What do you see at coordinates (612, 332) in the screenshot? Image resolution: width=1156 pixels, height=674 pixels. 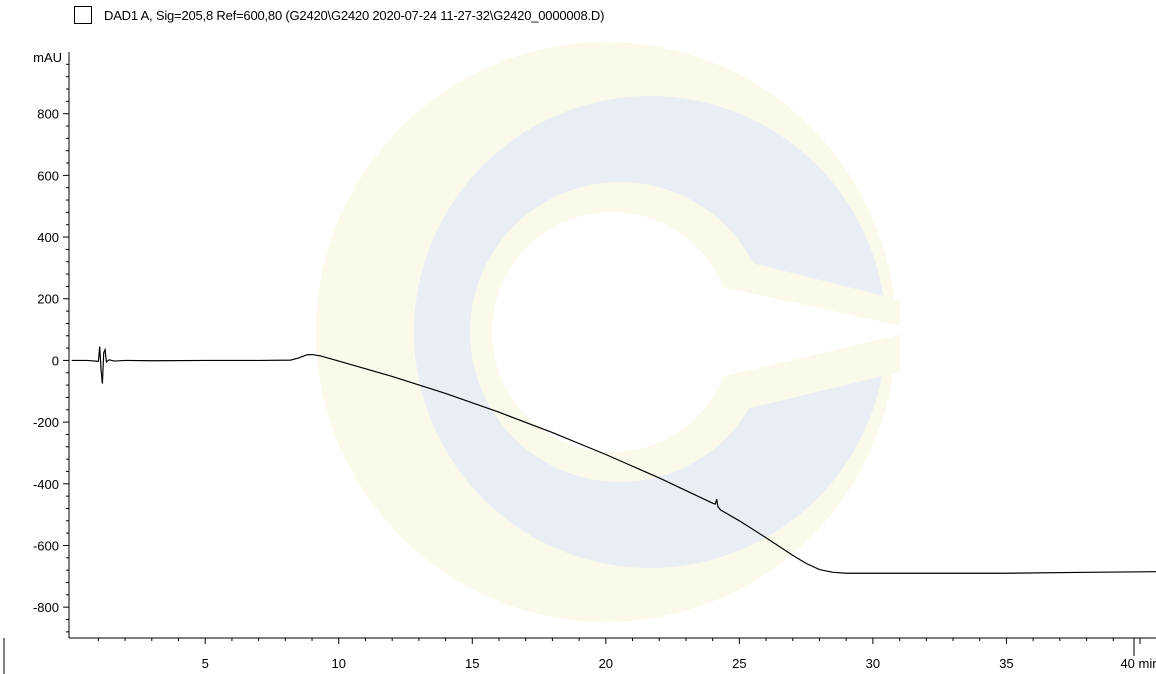 I see `watermark-core` at bounding box center [612, 332].